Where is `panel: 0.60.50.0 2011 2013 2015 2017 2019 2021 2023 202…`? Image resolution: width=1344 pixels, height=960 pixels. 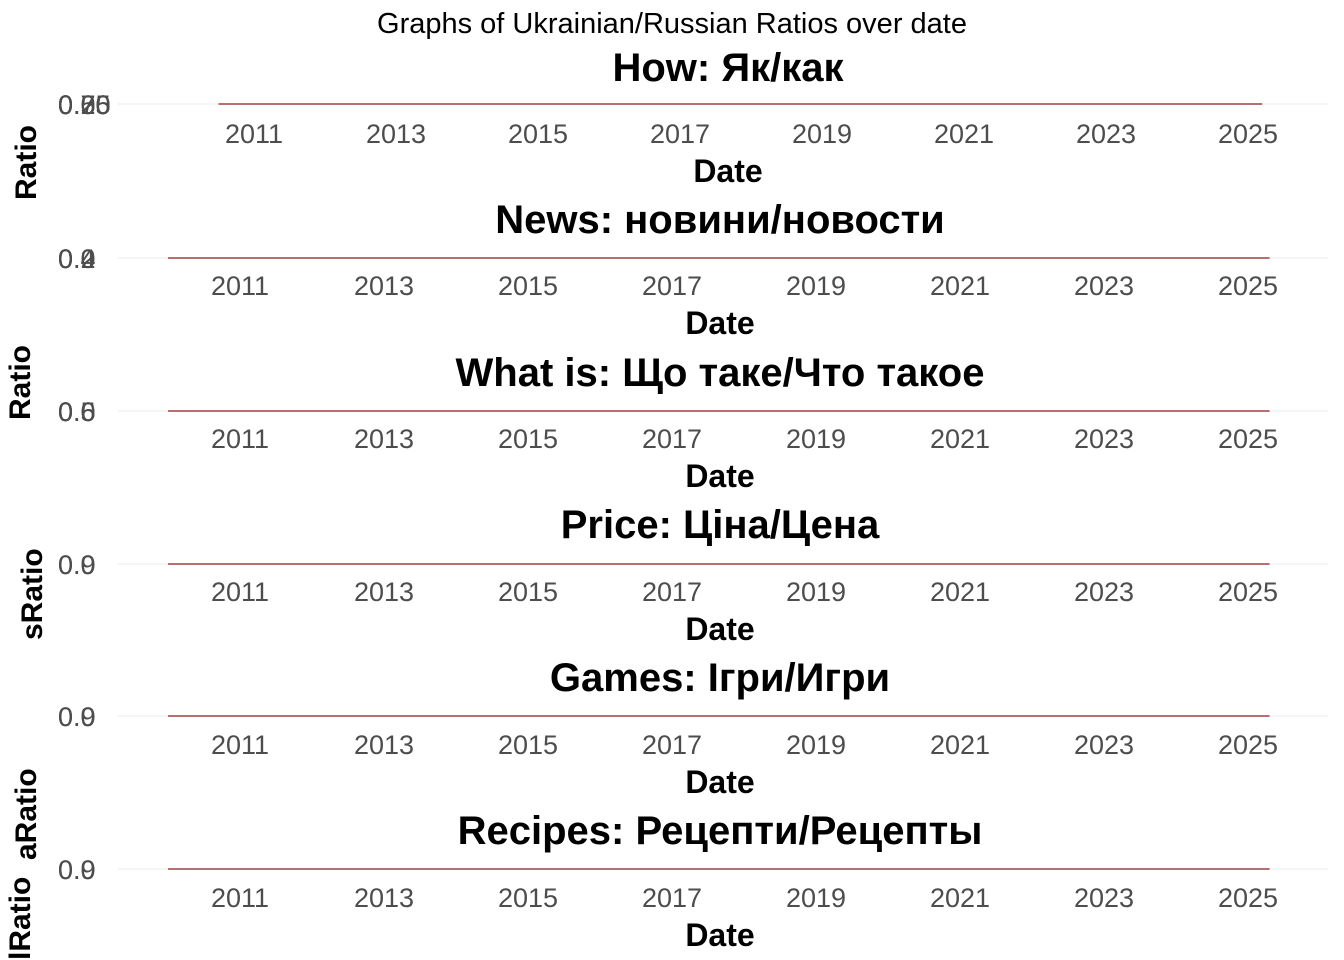 panel: 0.60.50.0 2011 2013 2015 2017 2019 2021 2023 202… is located at coordinates (693, 422).